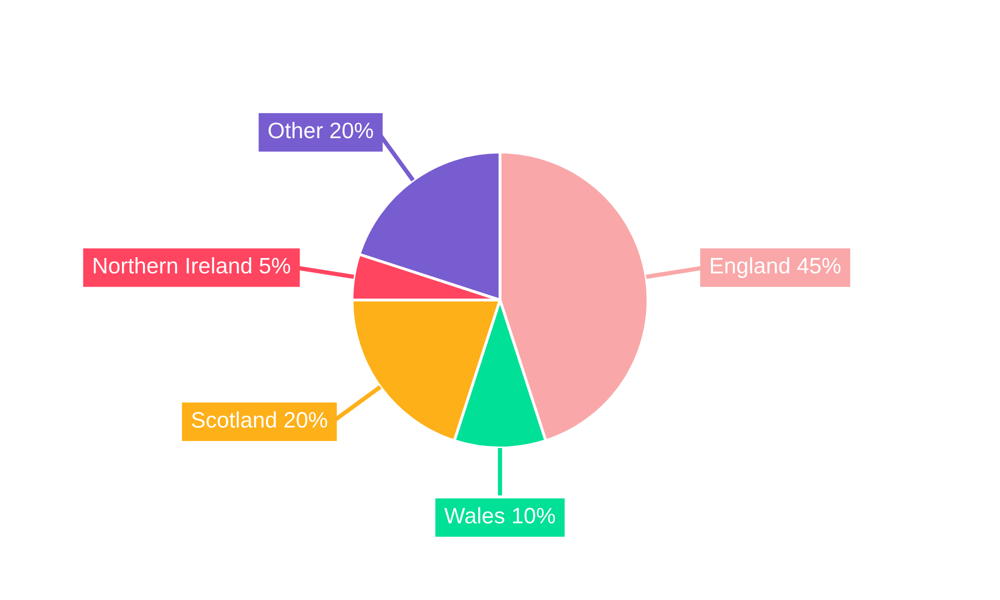 The image size is (1000, 600). Describe the element at coordinates (320, 130) in the screenshot. I see `slice-label: Other 20%` at that location.